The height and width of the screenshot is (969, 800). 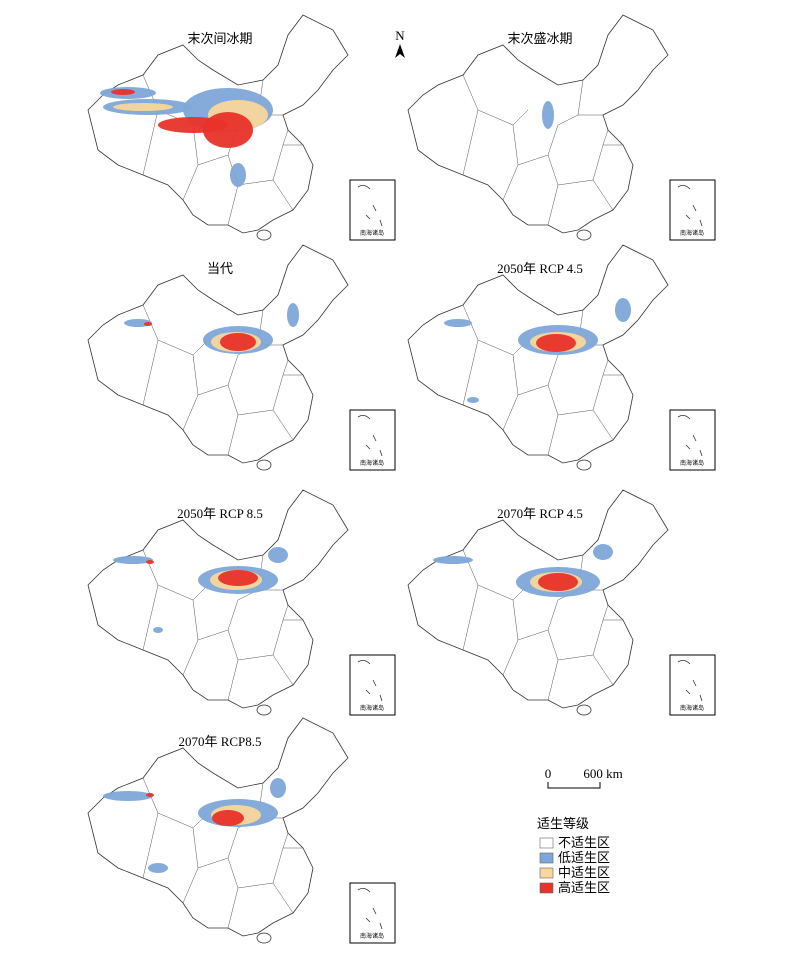 I want to click on legend-label: 高适生区, so click(x=584, y=887).